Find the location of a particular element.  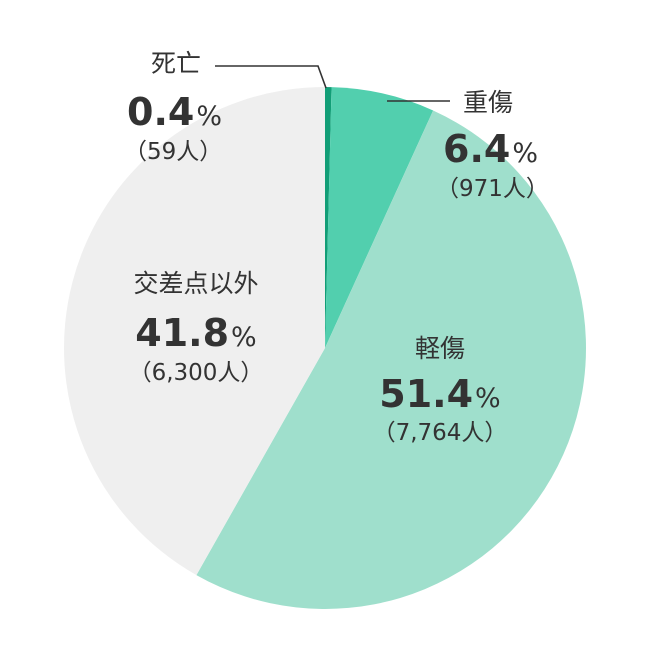

slice-serious is located at coordinates (379, 217).